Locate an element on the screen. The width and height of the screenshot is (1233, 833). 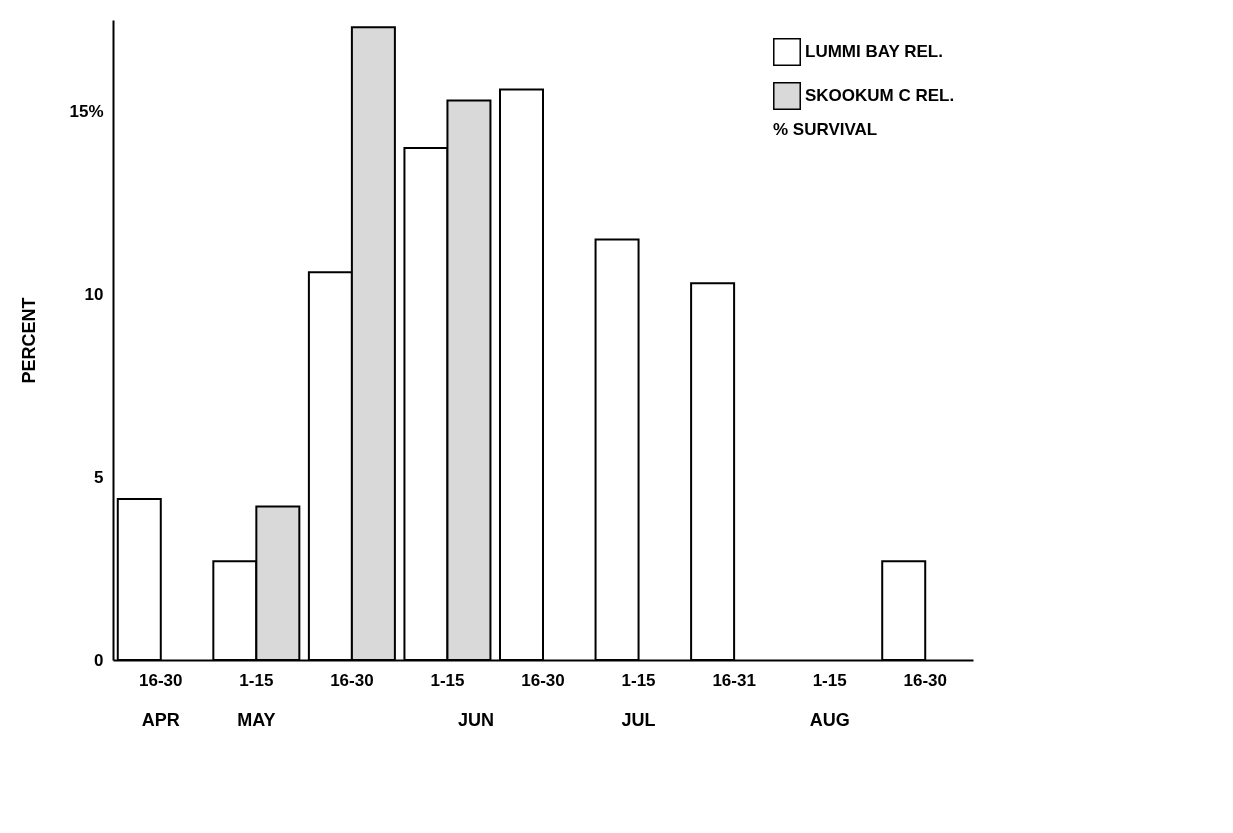
y-tick-label: 0 is located at coordinates (99, 660).